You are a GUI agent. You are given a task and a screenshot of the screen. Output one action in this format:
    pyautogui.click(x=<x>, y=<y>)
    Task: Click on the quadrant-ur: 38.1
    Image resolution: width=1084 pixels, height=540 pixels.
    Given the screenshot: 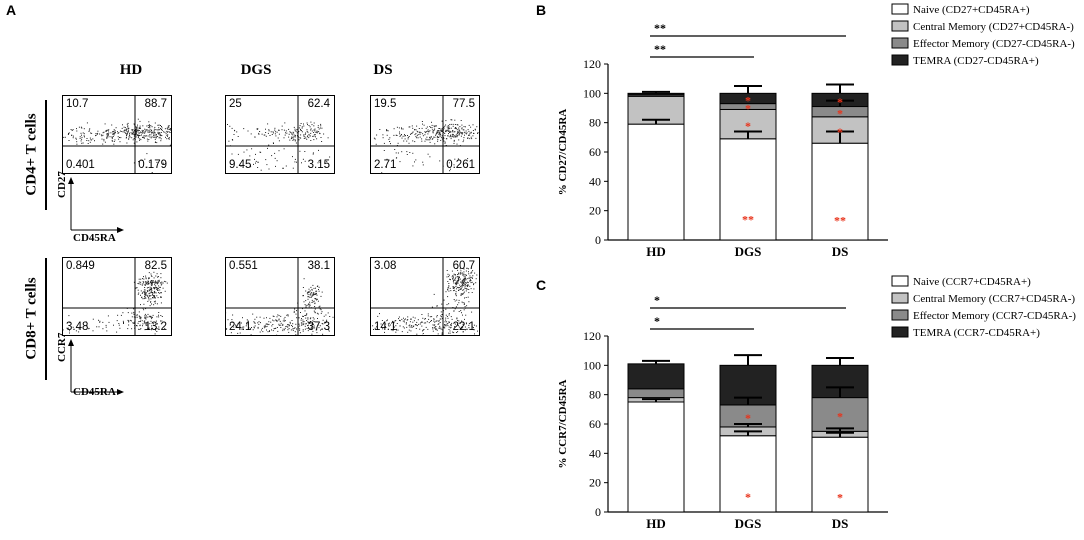 What is the action you would take?
    pyautogui.click(x=318, y=266)
    